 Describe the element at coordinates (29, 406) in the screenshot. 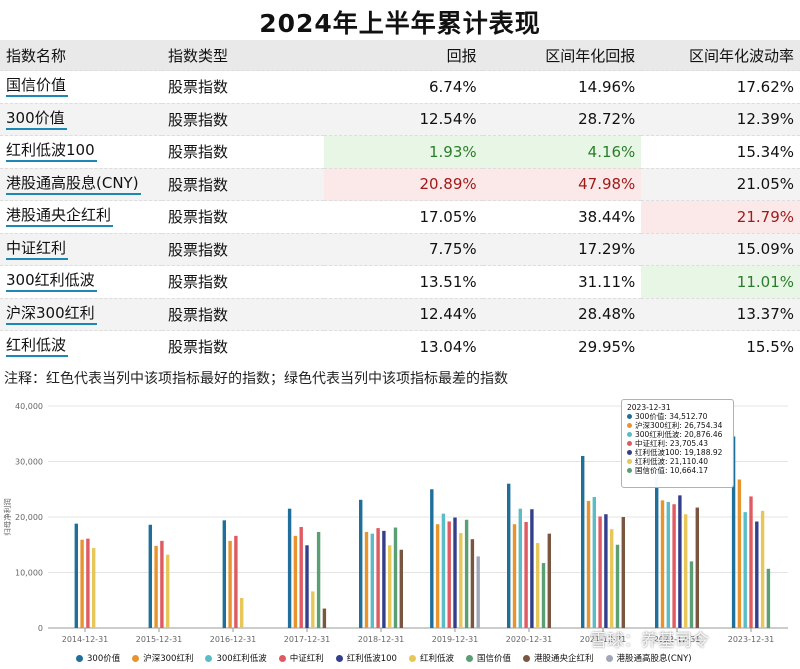

I see `y-tick-label: 40,000` at that location.